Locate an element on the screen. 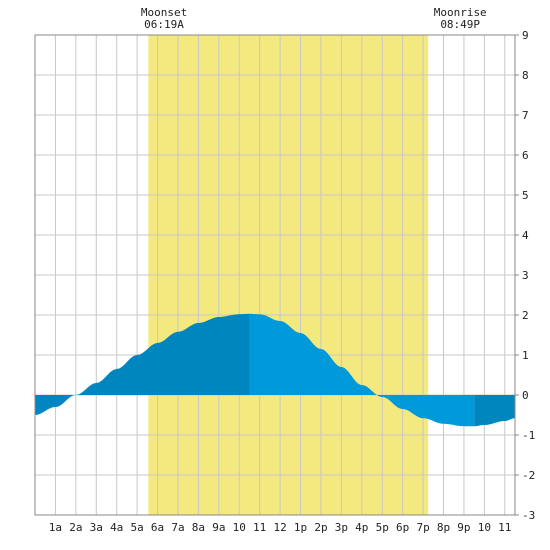  y-tick-label: 6 is located at coordinates (525, 155).